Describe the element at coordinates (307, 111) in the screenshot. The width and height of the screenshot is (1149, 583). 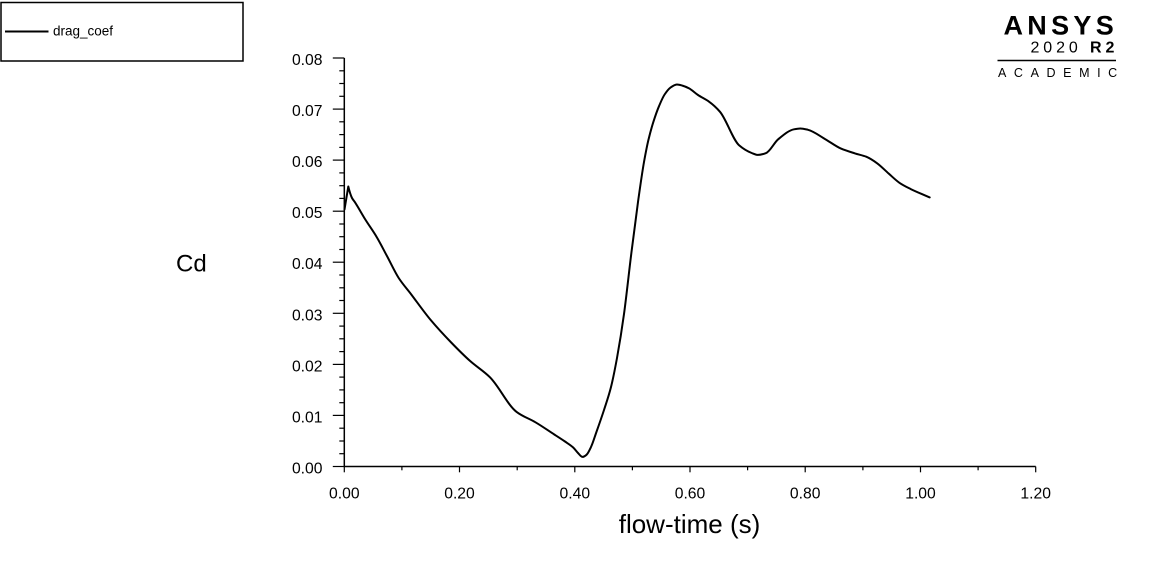
I see `svg-text: 0.07` at that location.